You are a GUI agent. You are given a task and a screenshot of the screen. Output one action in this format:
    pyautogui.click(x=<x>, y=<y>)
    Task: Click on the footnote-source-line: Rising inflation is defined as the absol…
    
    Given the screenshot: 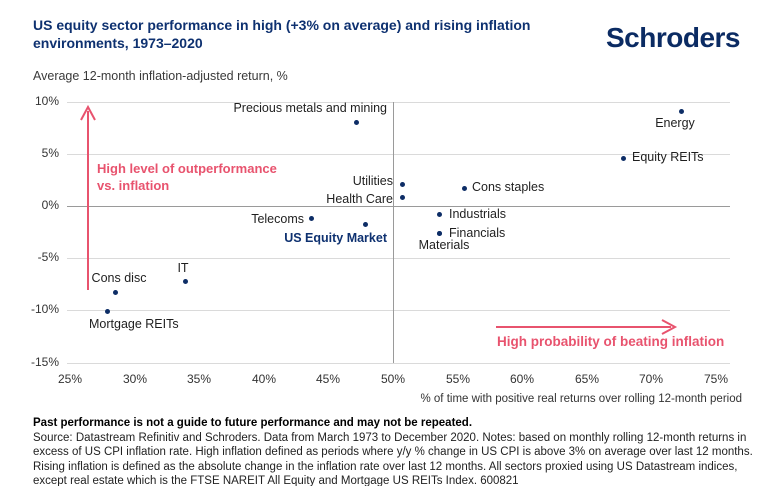 What is the action you would take?
    pyautogui.click(x=385, y=466)
    